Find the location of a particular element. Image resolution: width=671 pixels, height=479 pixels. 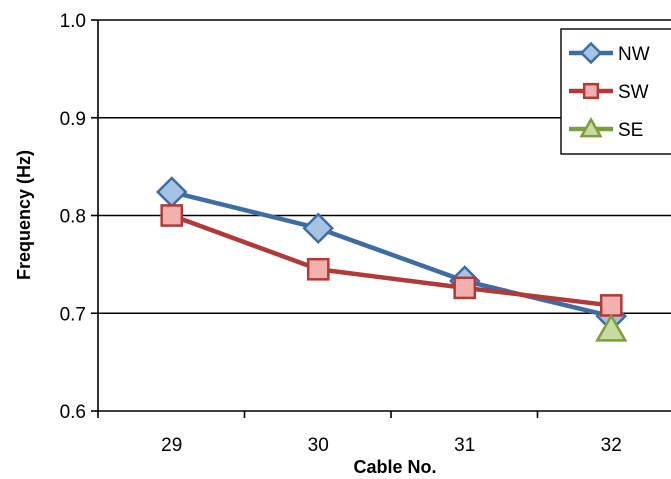

series-sw-line is located at coordinates (391, 260).